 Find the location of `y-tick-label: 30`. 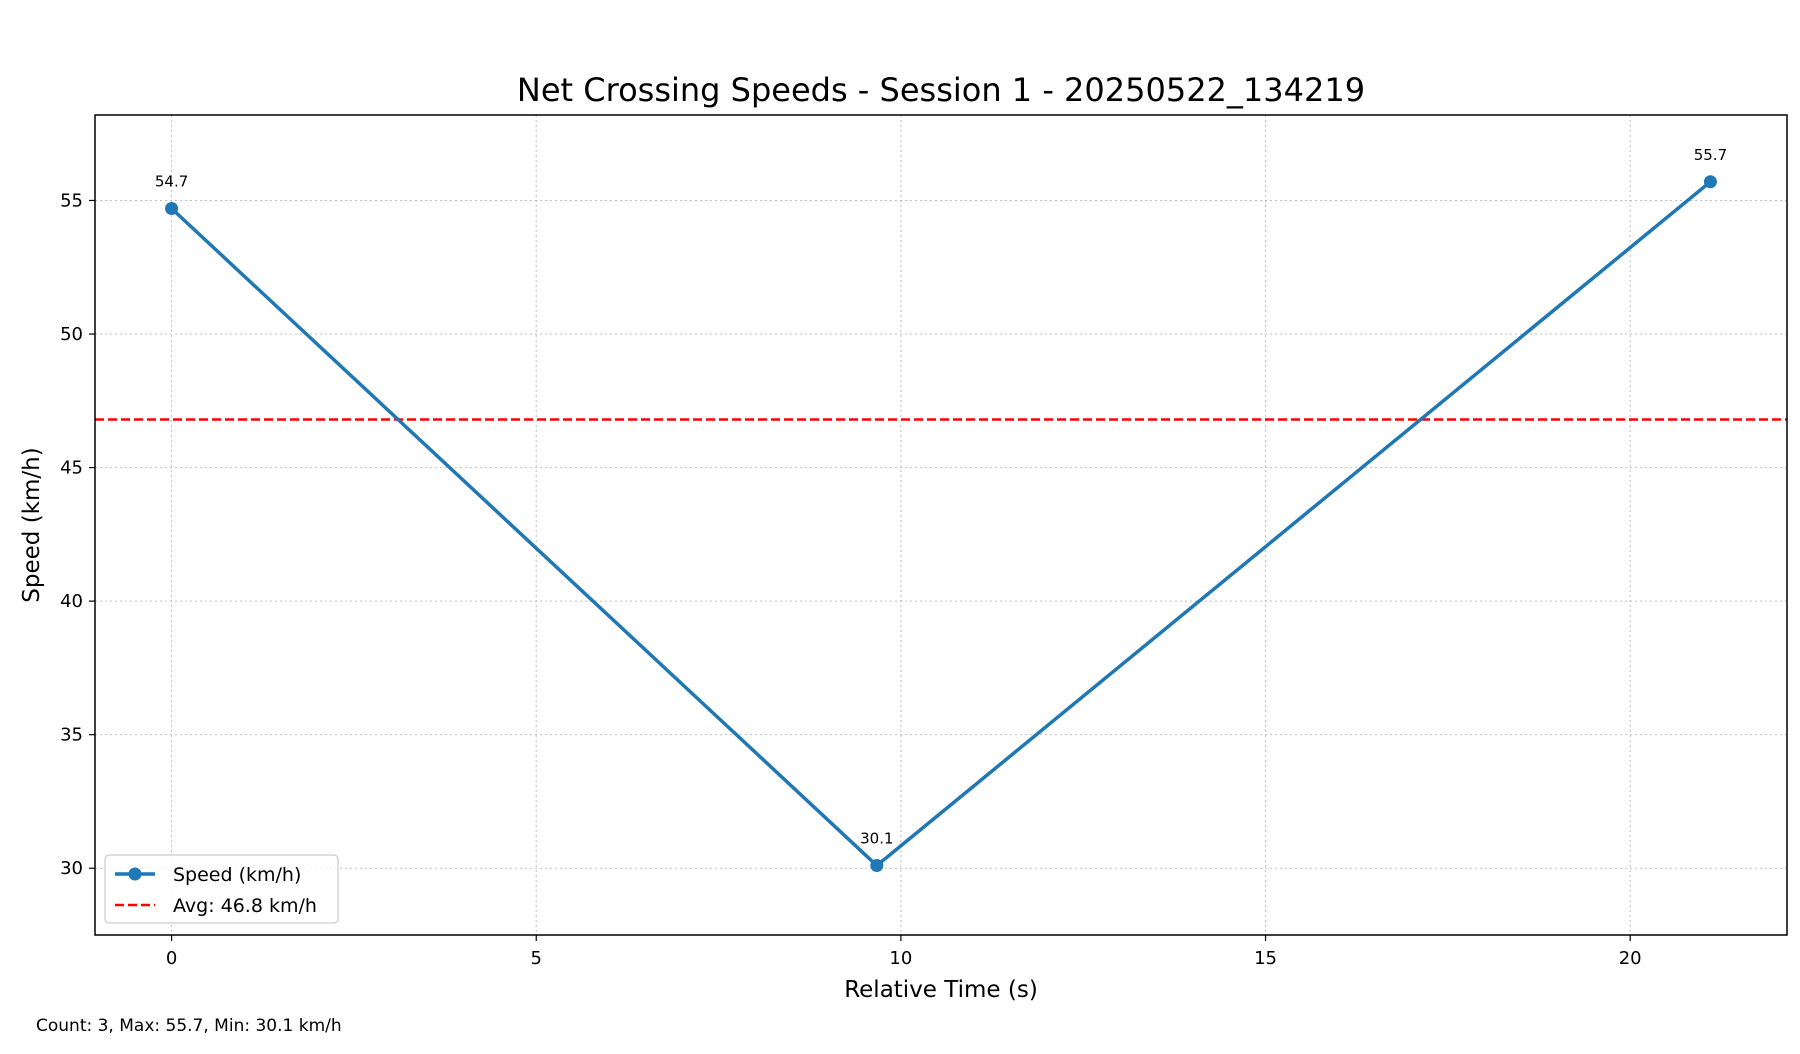

y-tick-label: 30 is located at coordinates (71, 868).